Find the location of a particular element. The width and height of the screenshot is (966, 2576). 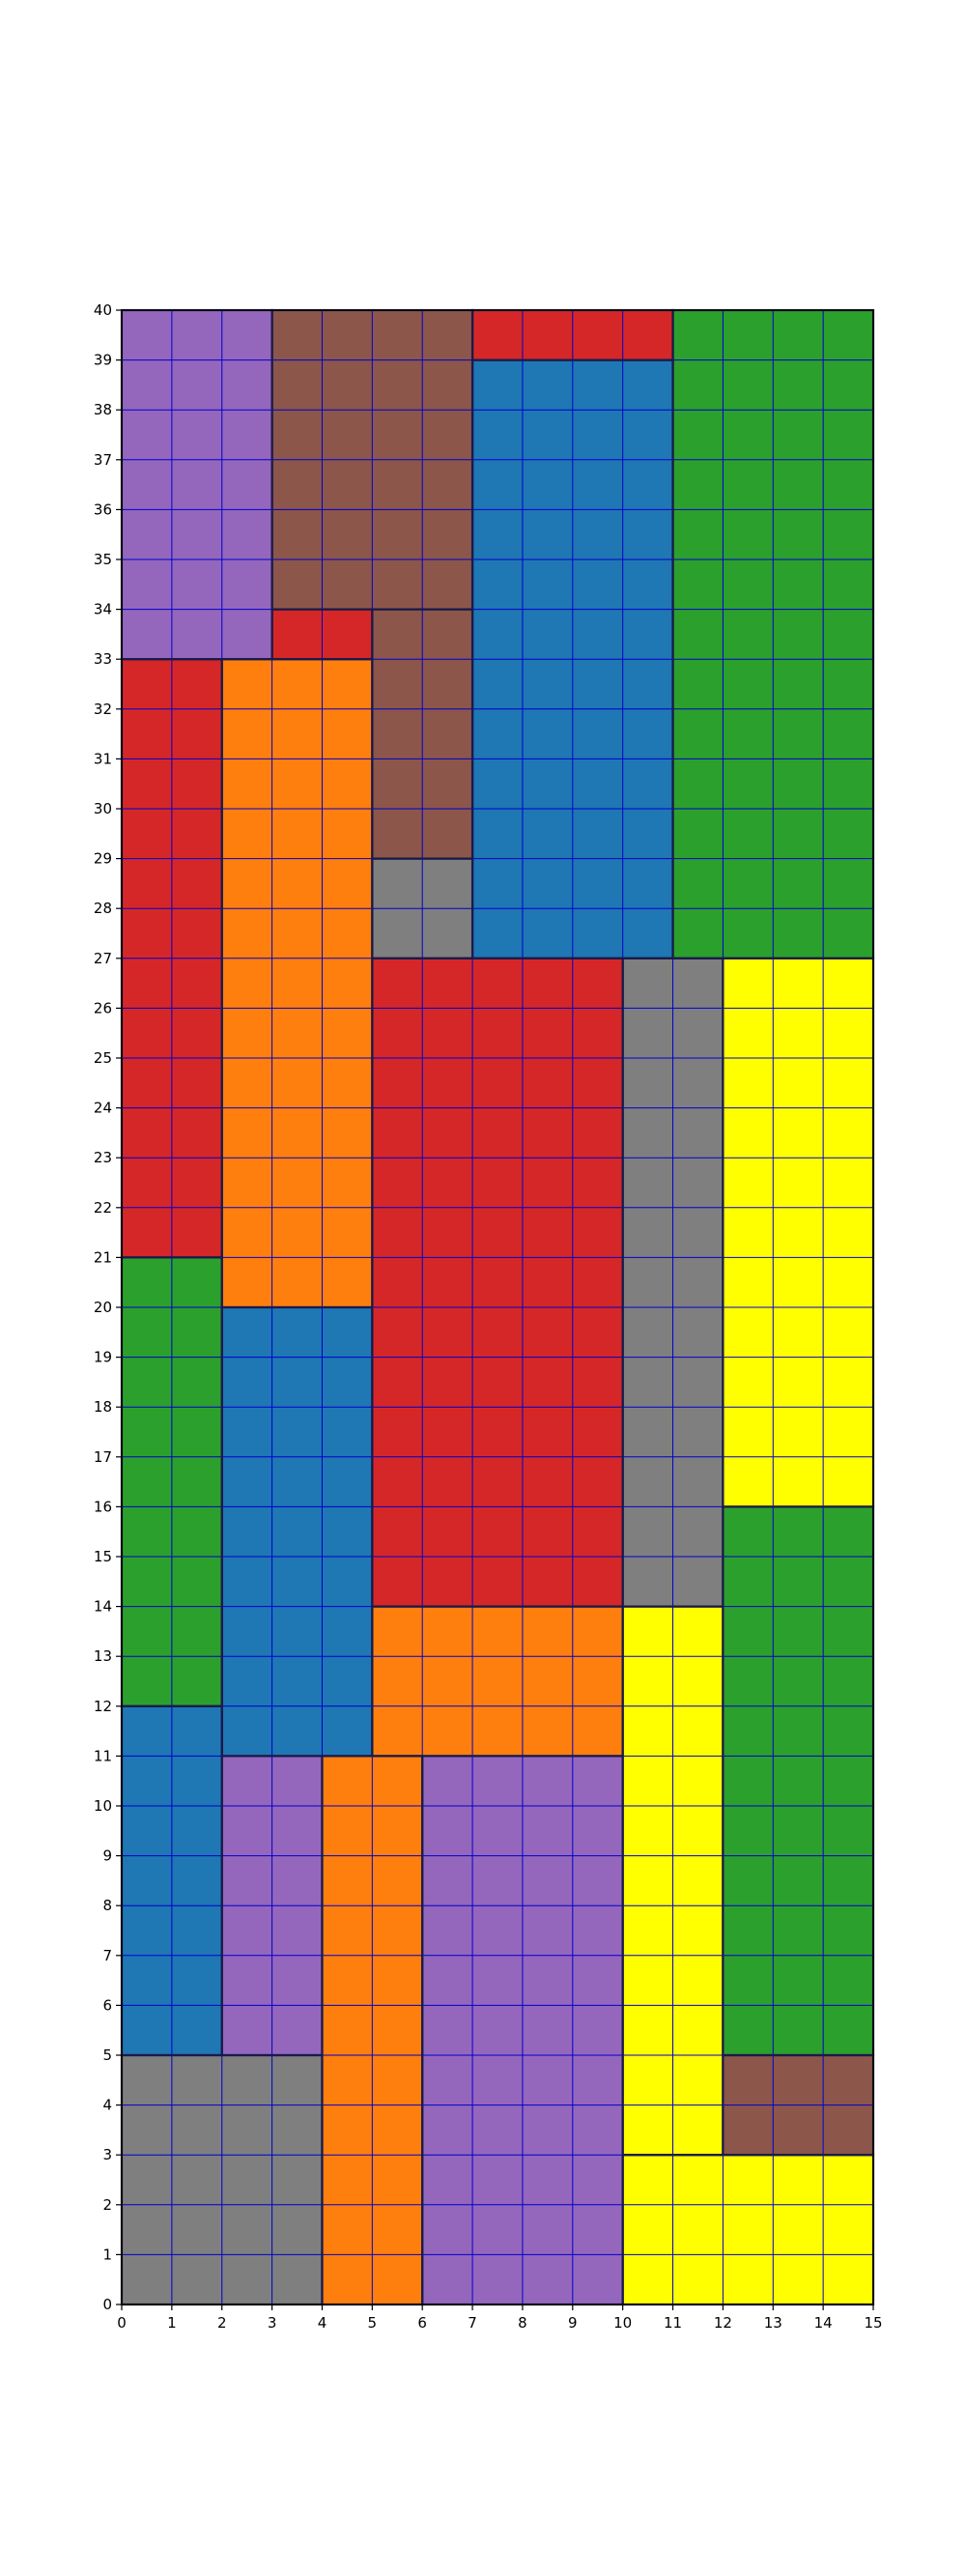

y-tick-label: 4 is located at coordinates (107, 2105).